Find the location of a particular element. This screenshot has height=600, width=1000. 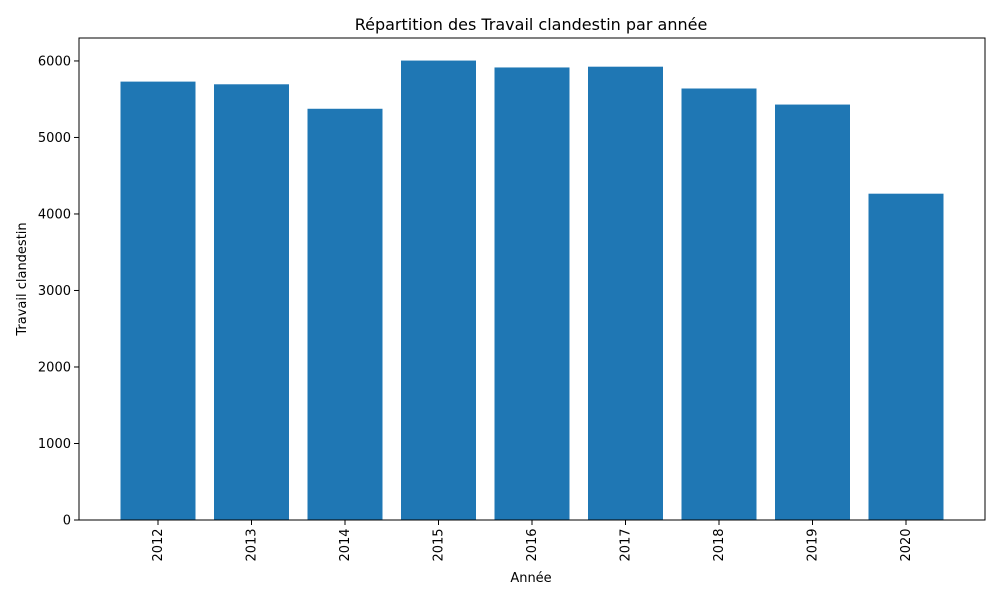

y-tick-label-4000: 4000 is located at coordinates (54, 214).